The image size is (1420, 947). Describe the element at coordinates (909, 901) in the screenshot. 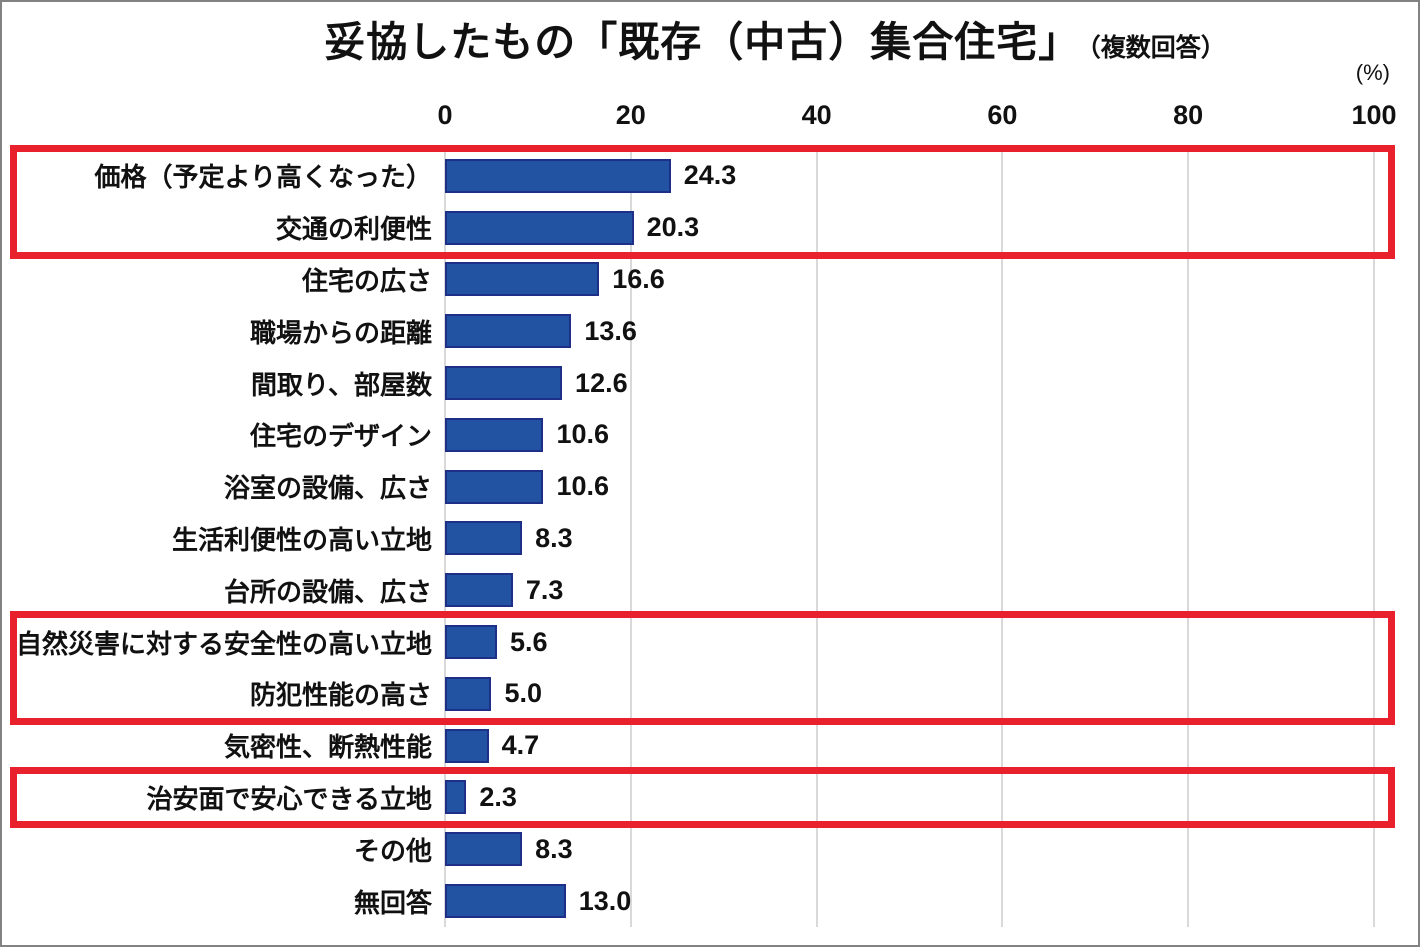

I see `bar-zone: 13.0` at that location.